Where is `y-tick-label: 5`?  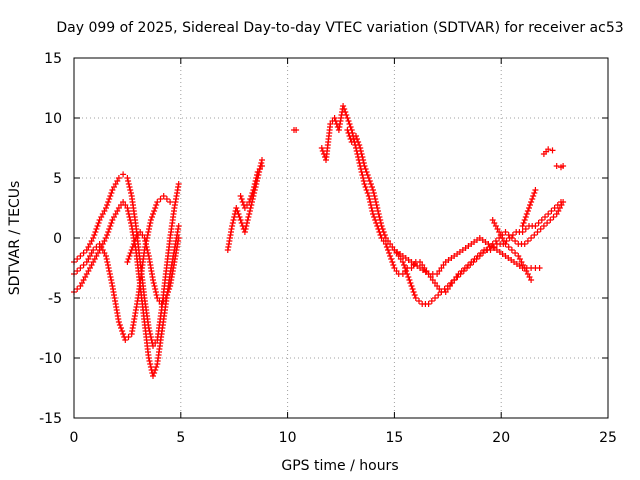 y-tick-label: 5 is located at coordinates (57, 179).